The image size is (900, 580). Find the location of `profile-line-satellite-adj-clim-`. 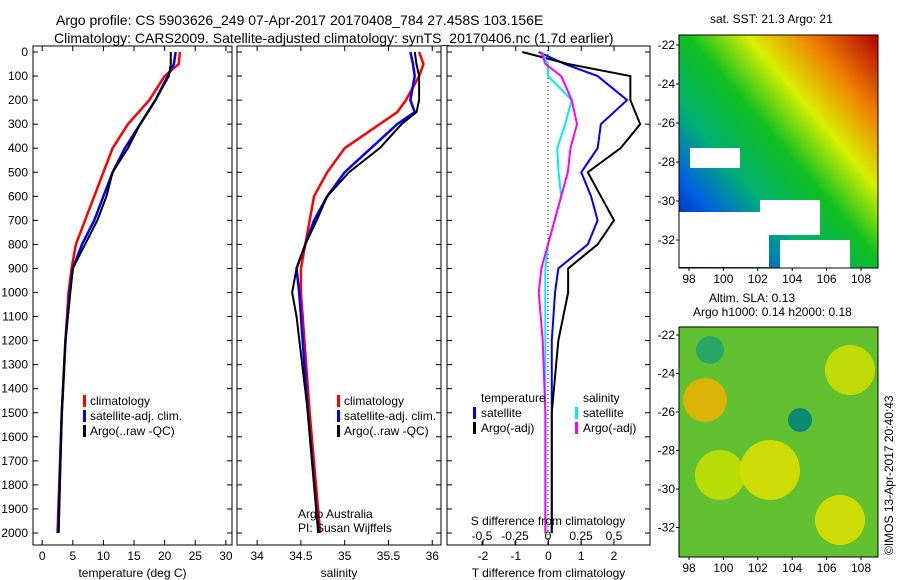

profile-line-satellite-adj-clim- is located at coordinates (116, 292).